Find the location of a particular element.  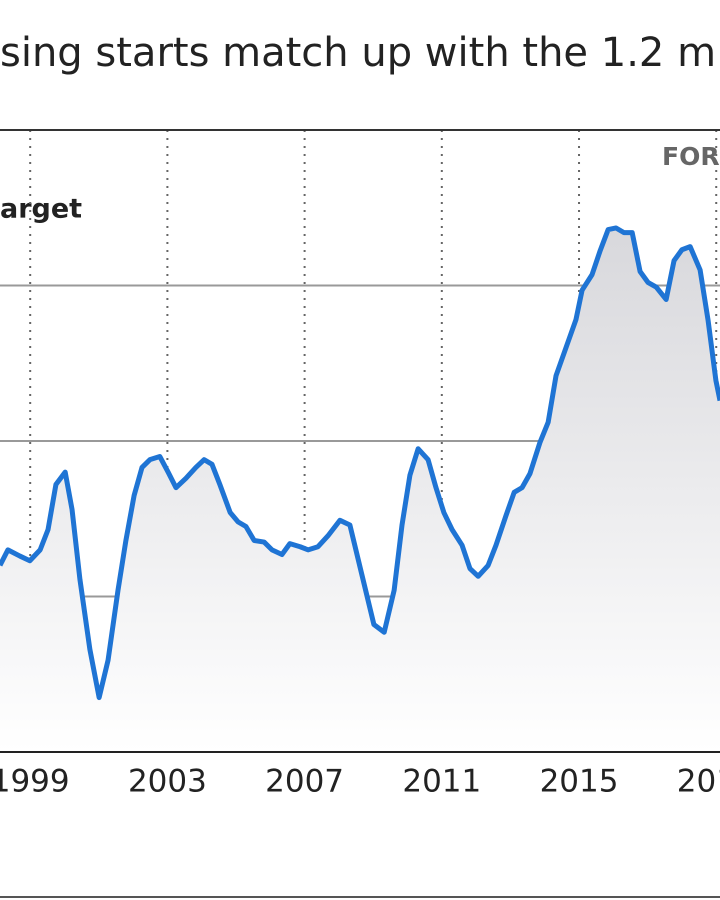

x-tick-label: 1999 is located at coordinates (35, 782).